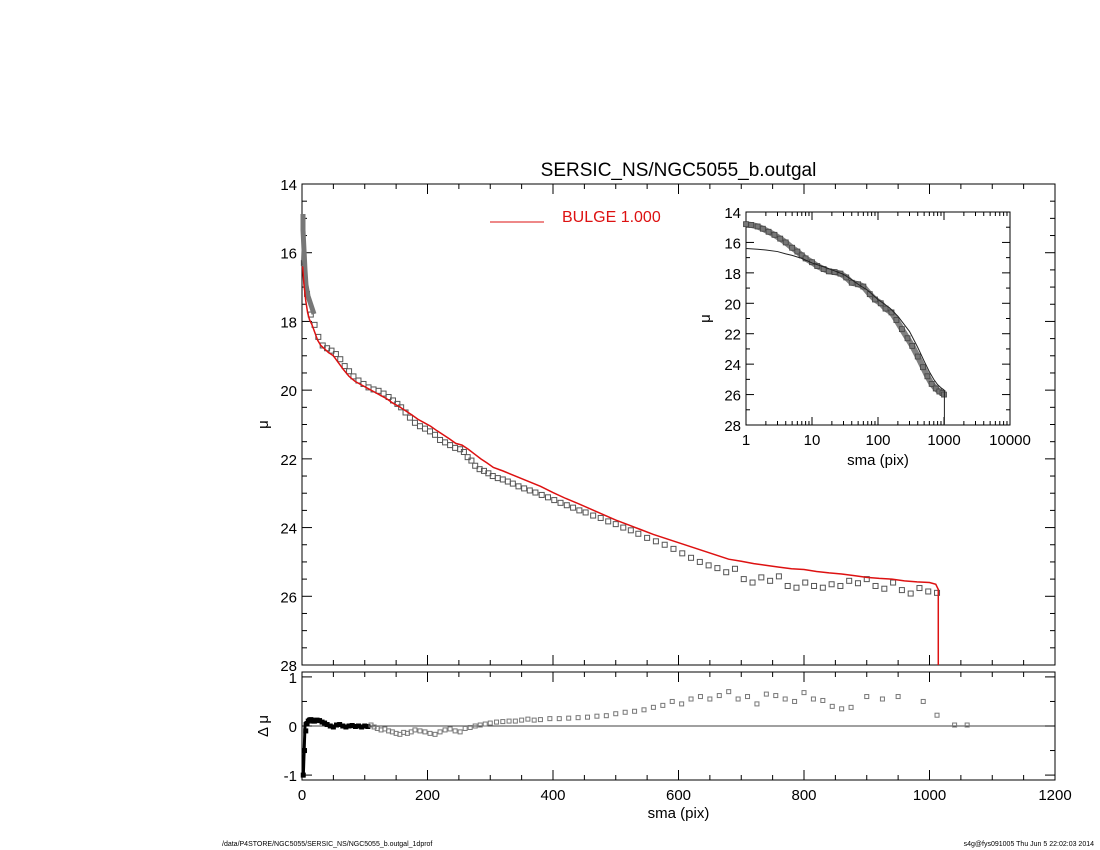  What do you see at coordinates (611, 217) in the screenshot?
I see `legend-label: BULGE 1.000` at bounding box center [611, 217].